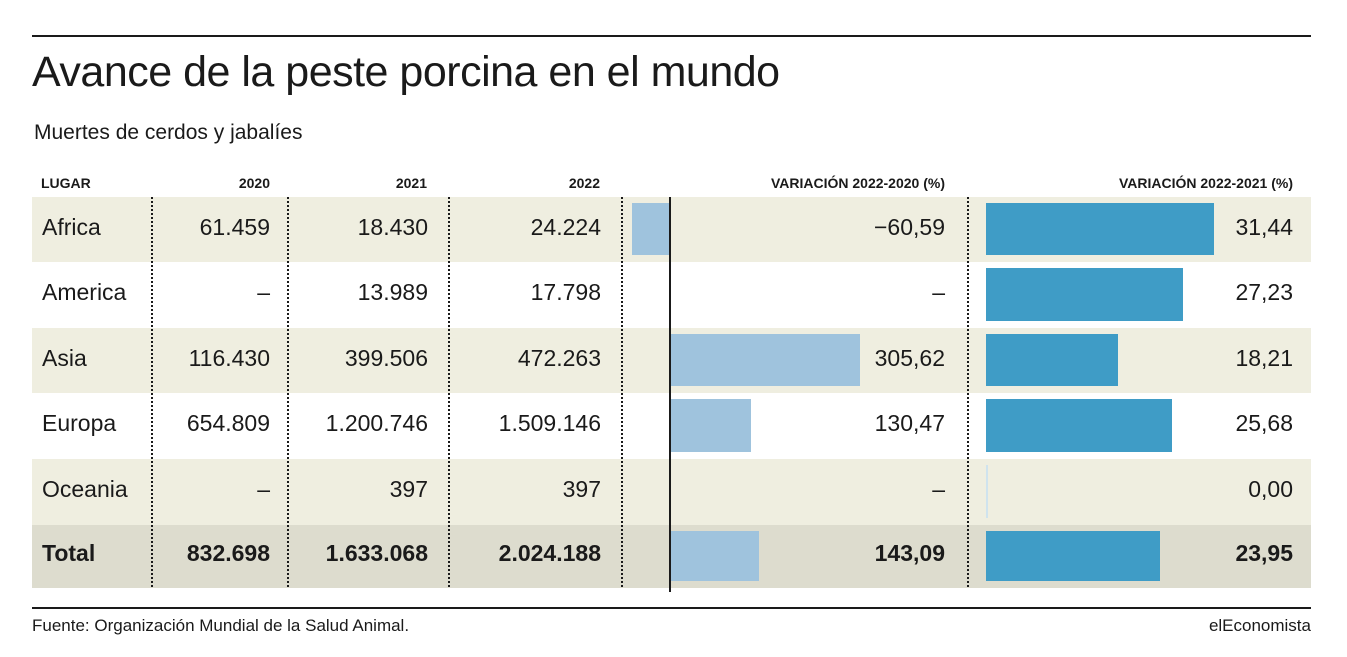 This screenshot has width=1347, height=657. Describe the element at coordinates (79, 423) in the screenshot. I see `cell-place: Europa` at that location.